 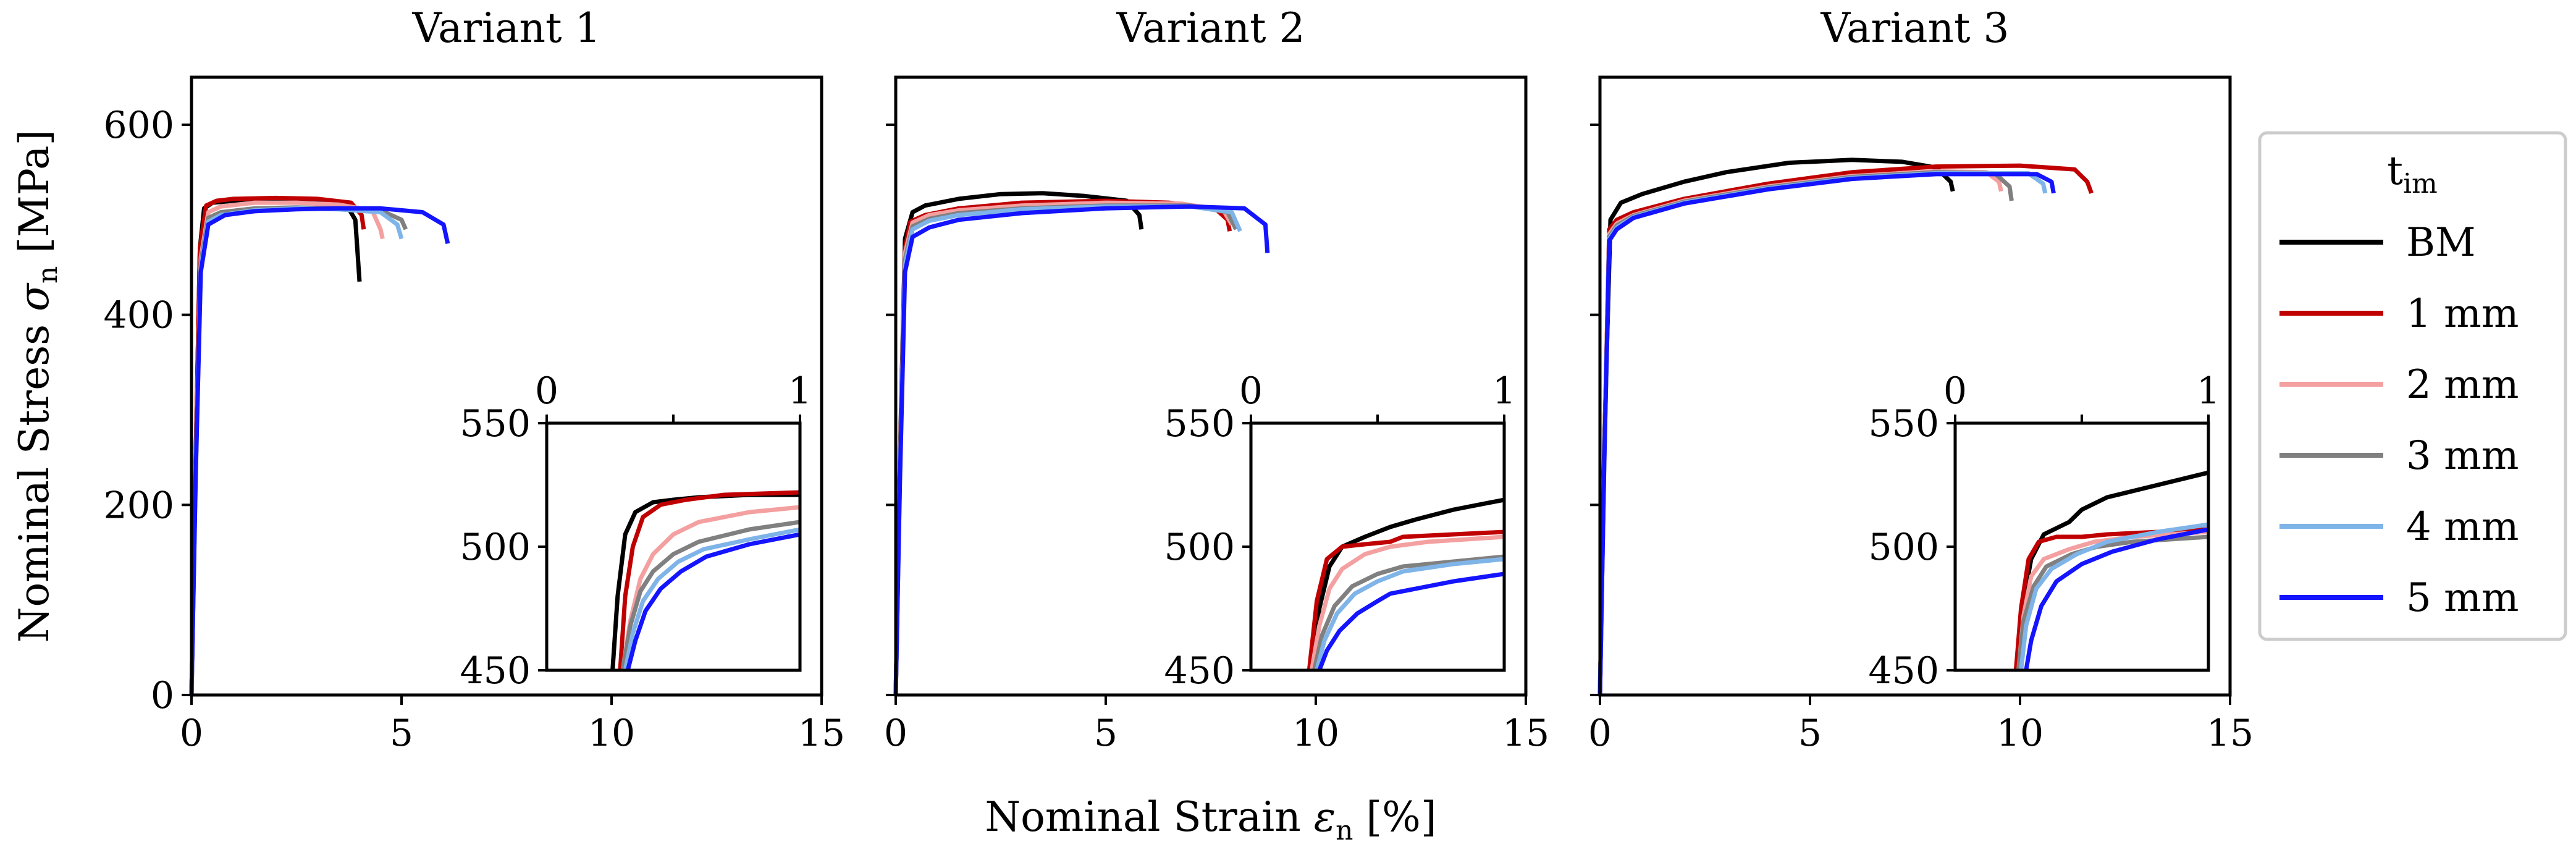 What do you see at coordinates (1210, 28) in the screenshot?
I see `panel-title: Variant 2` at bounding box center [1210, 28].